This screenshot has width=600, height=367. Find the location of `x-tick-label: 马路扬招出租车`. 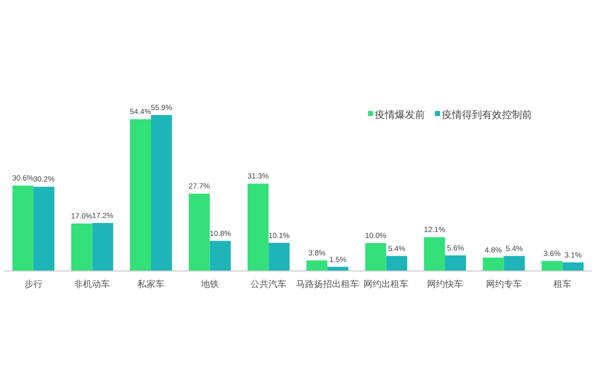

x-tick-label: 马路扬招出租车 is located at coordinates (327, 284).